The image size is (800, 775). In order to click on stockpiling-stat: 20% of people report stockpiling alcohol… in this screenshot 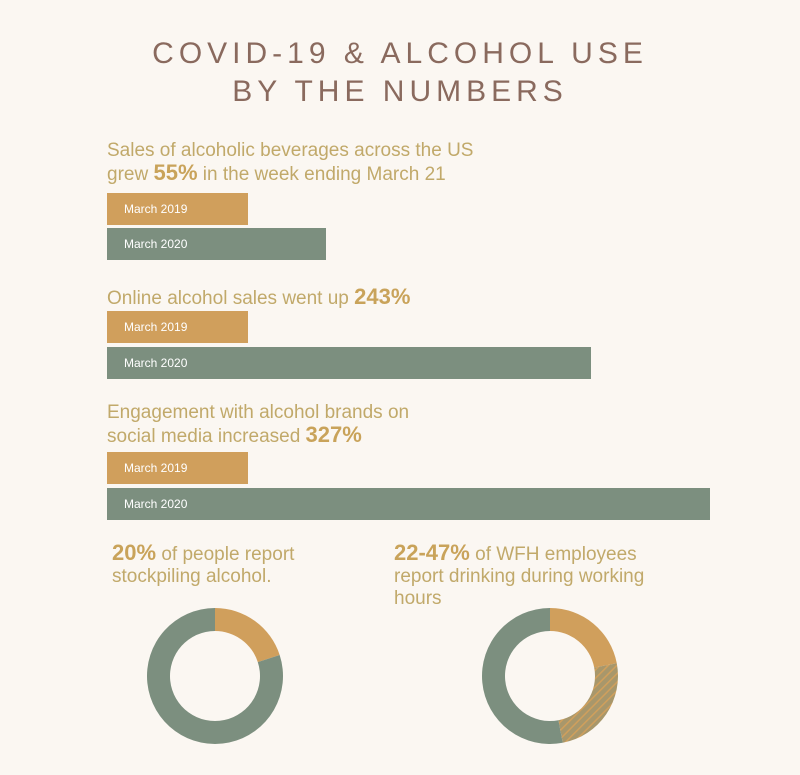, I will do `click(203, 564)`.